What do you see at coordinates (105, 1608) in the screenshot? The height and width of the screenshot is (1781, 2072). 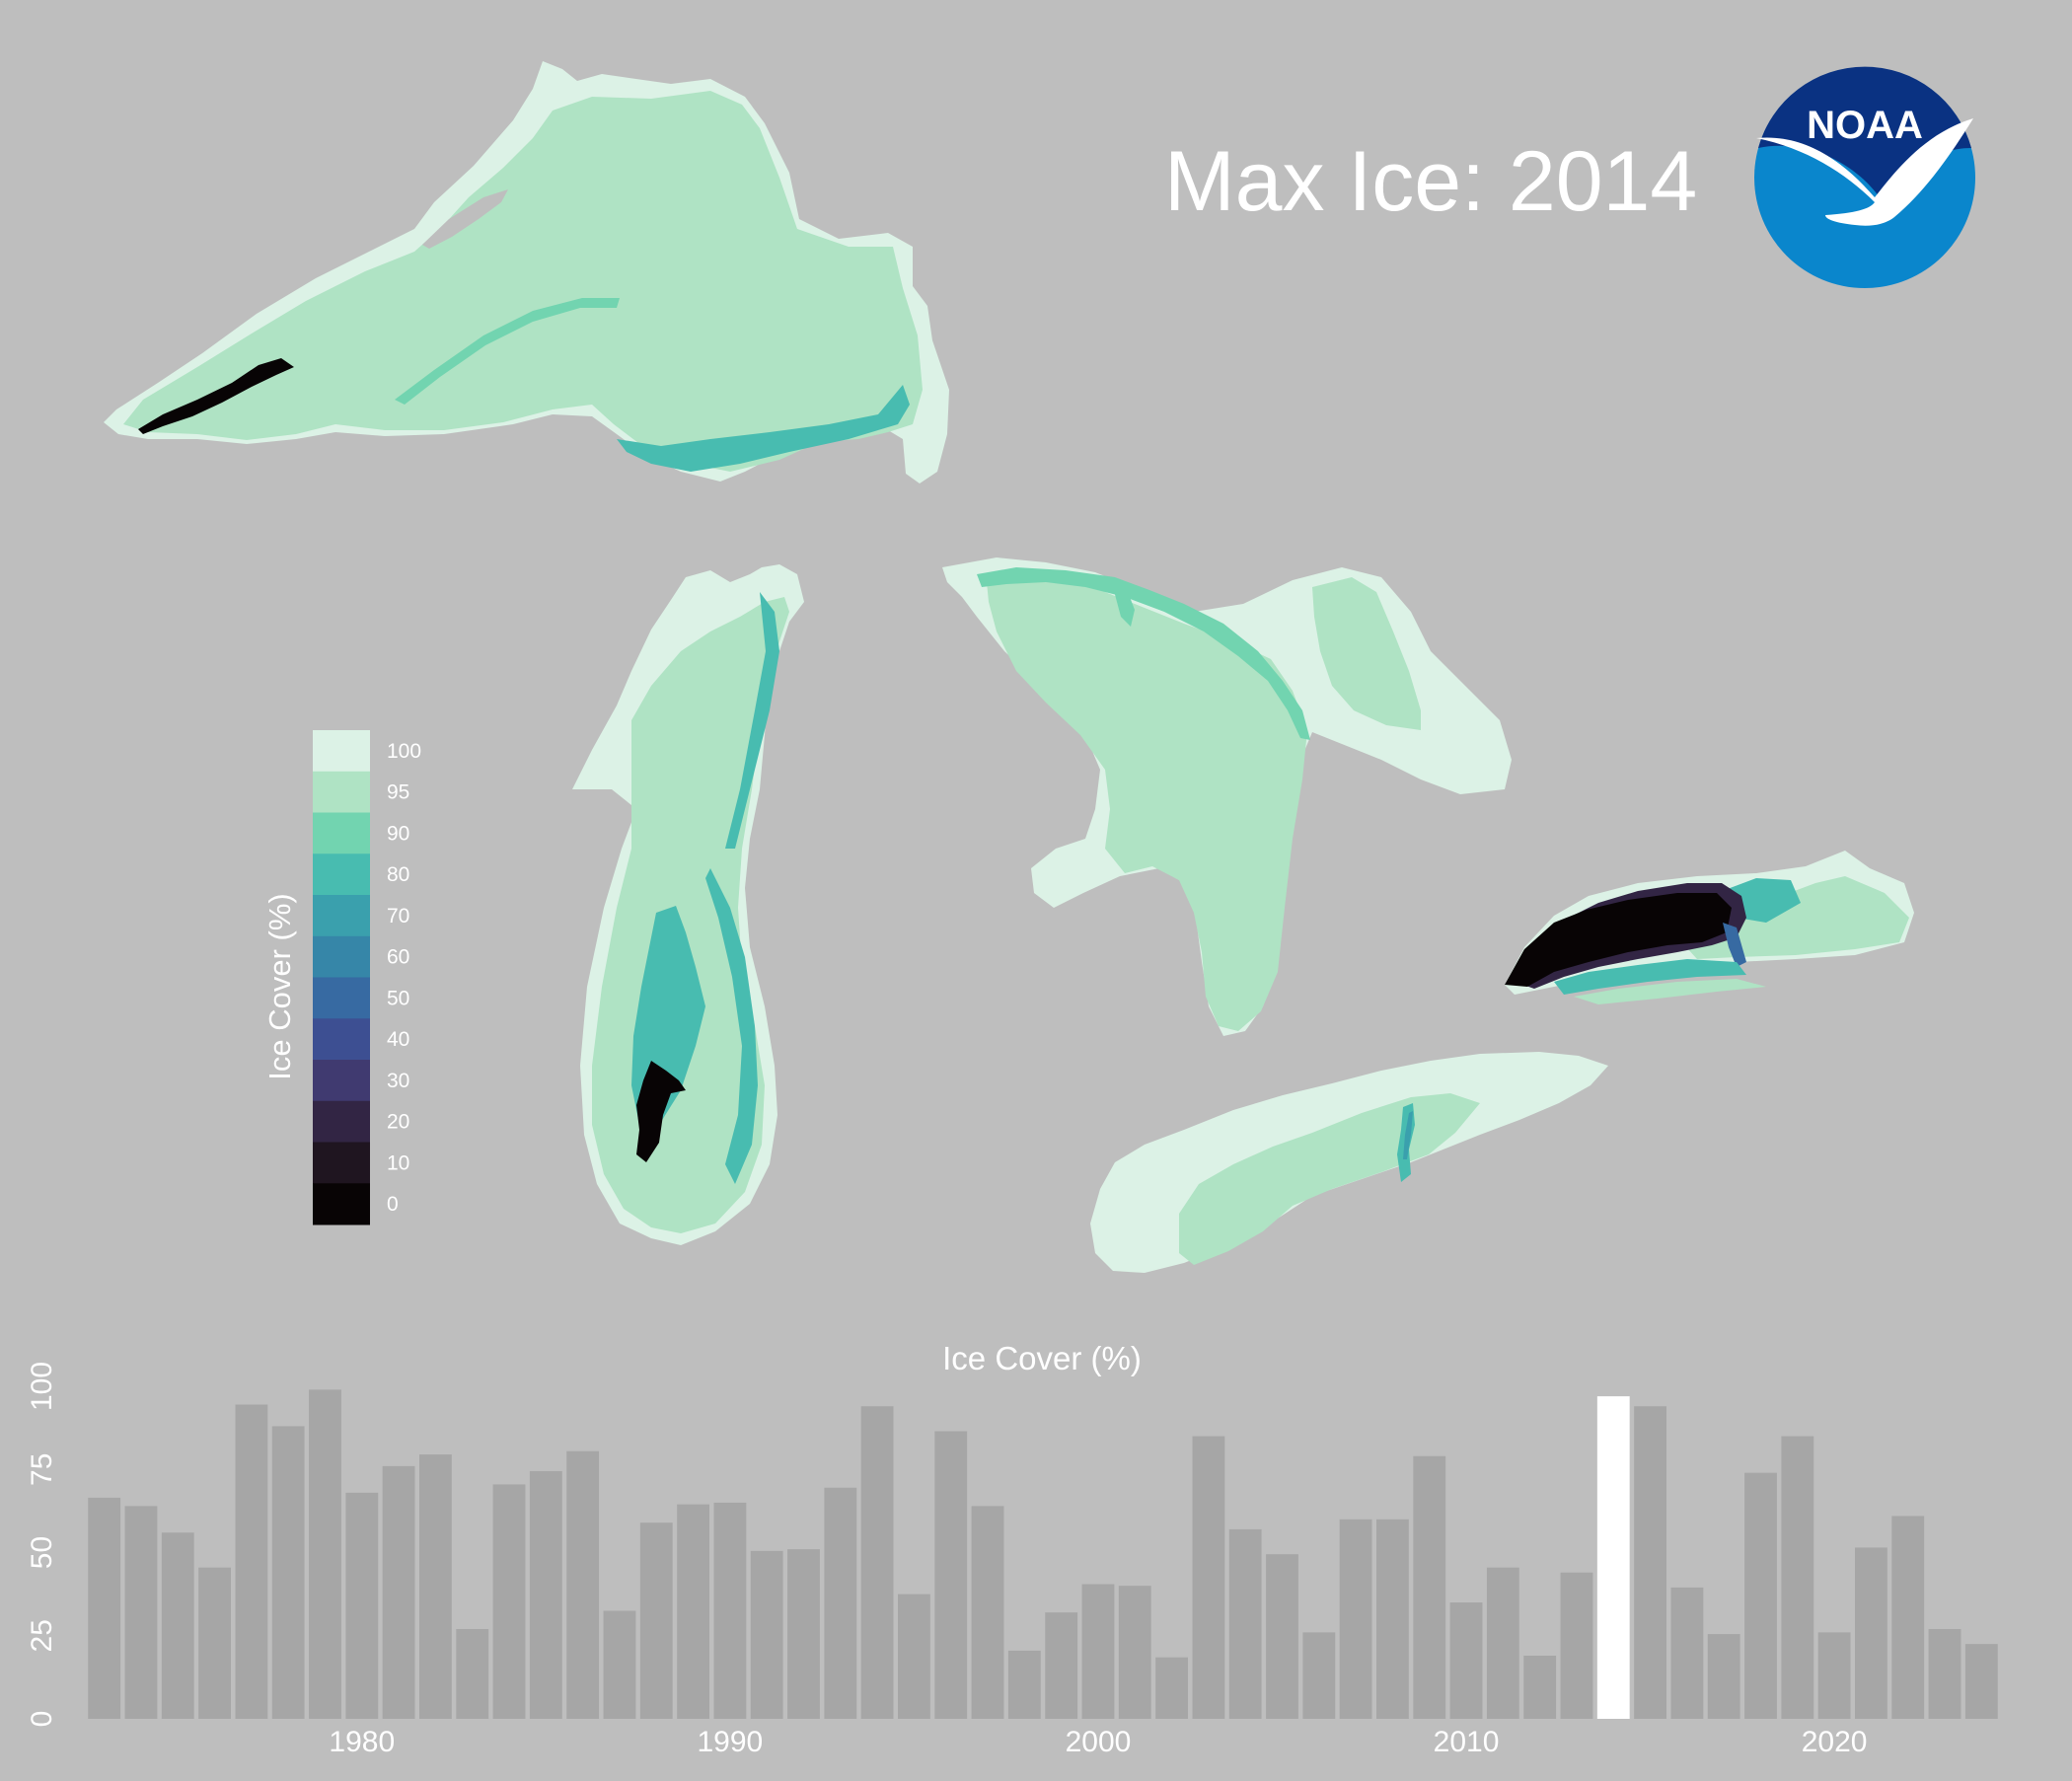 I see `bar-1973` at bounding box center [105, 1608].